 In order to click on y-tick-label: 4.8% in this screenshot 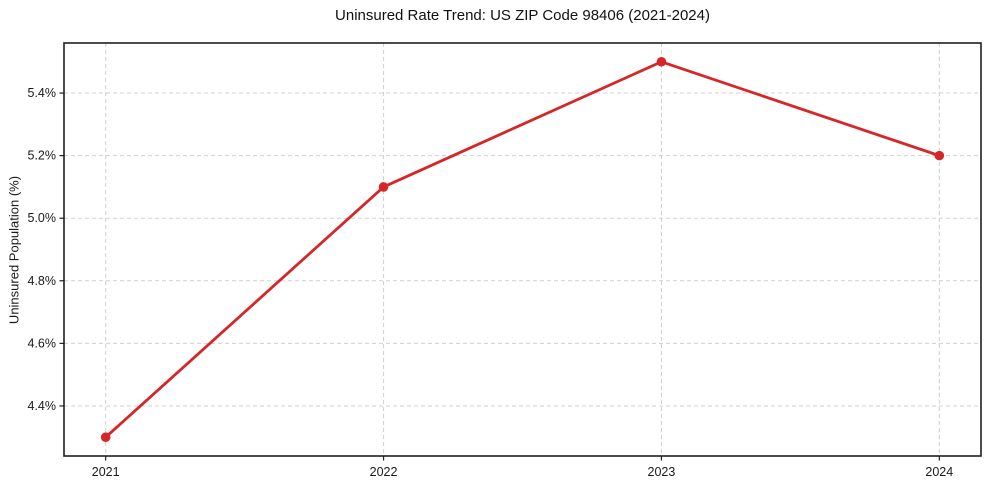, I will do `click(42, 281)`.